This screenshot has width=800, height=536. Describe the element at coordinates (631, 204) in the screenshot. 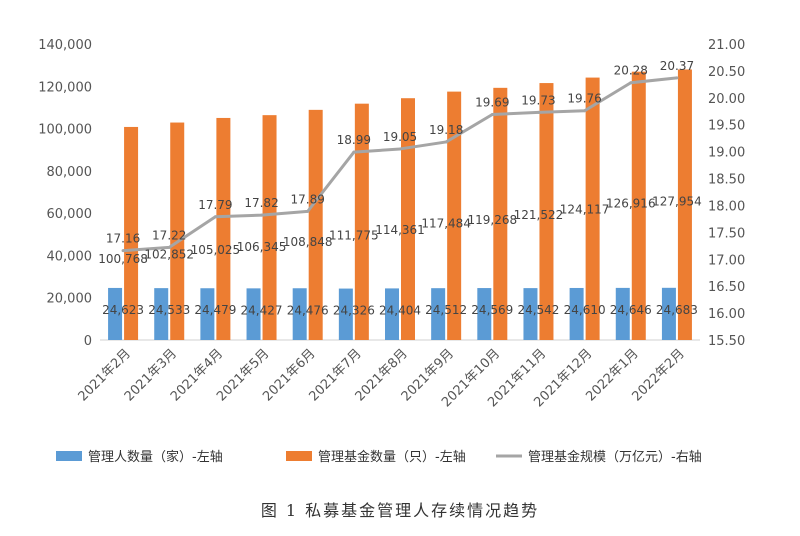

I see `label-funds: 126,916` at that location.